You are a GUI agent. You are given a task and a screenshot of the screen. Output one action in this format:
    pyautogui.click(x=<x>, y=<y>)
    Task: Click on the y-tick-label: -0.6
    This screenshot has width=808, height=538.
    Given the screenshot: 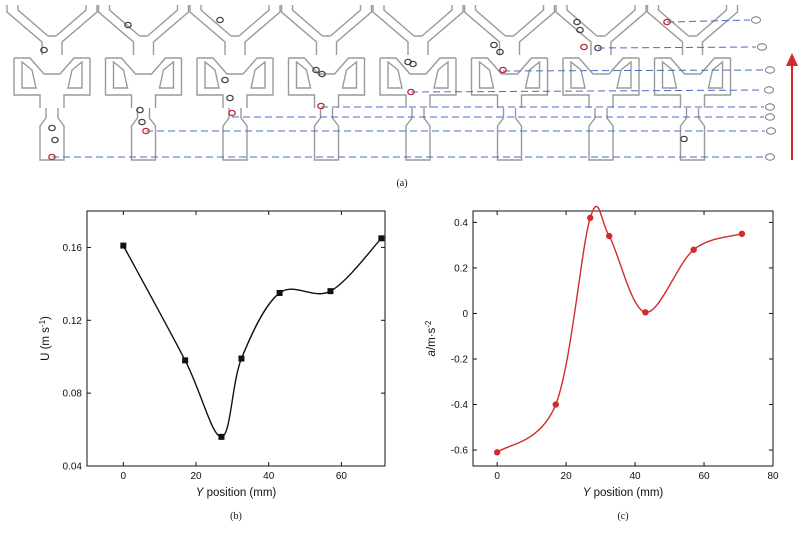 What is the action you would take?
    pyautogui.click(x=460, y=451)
    